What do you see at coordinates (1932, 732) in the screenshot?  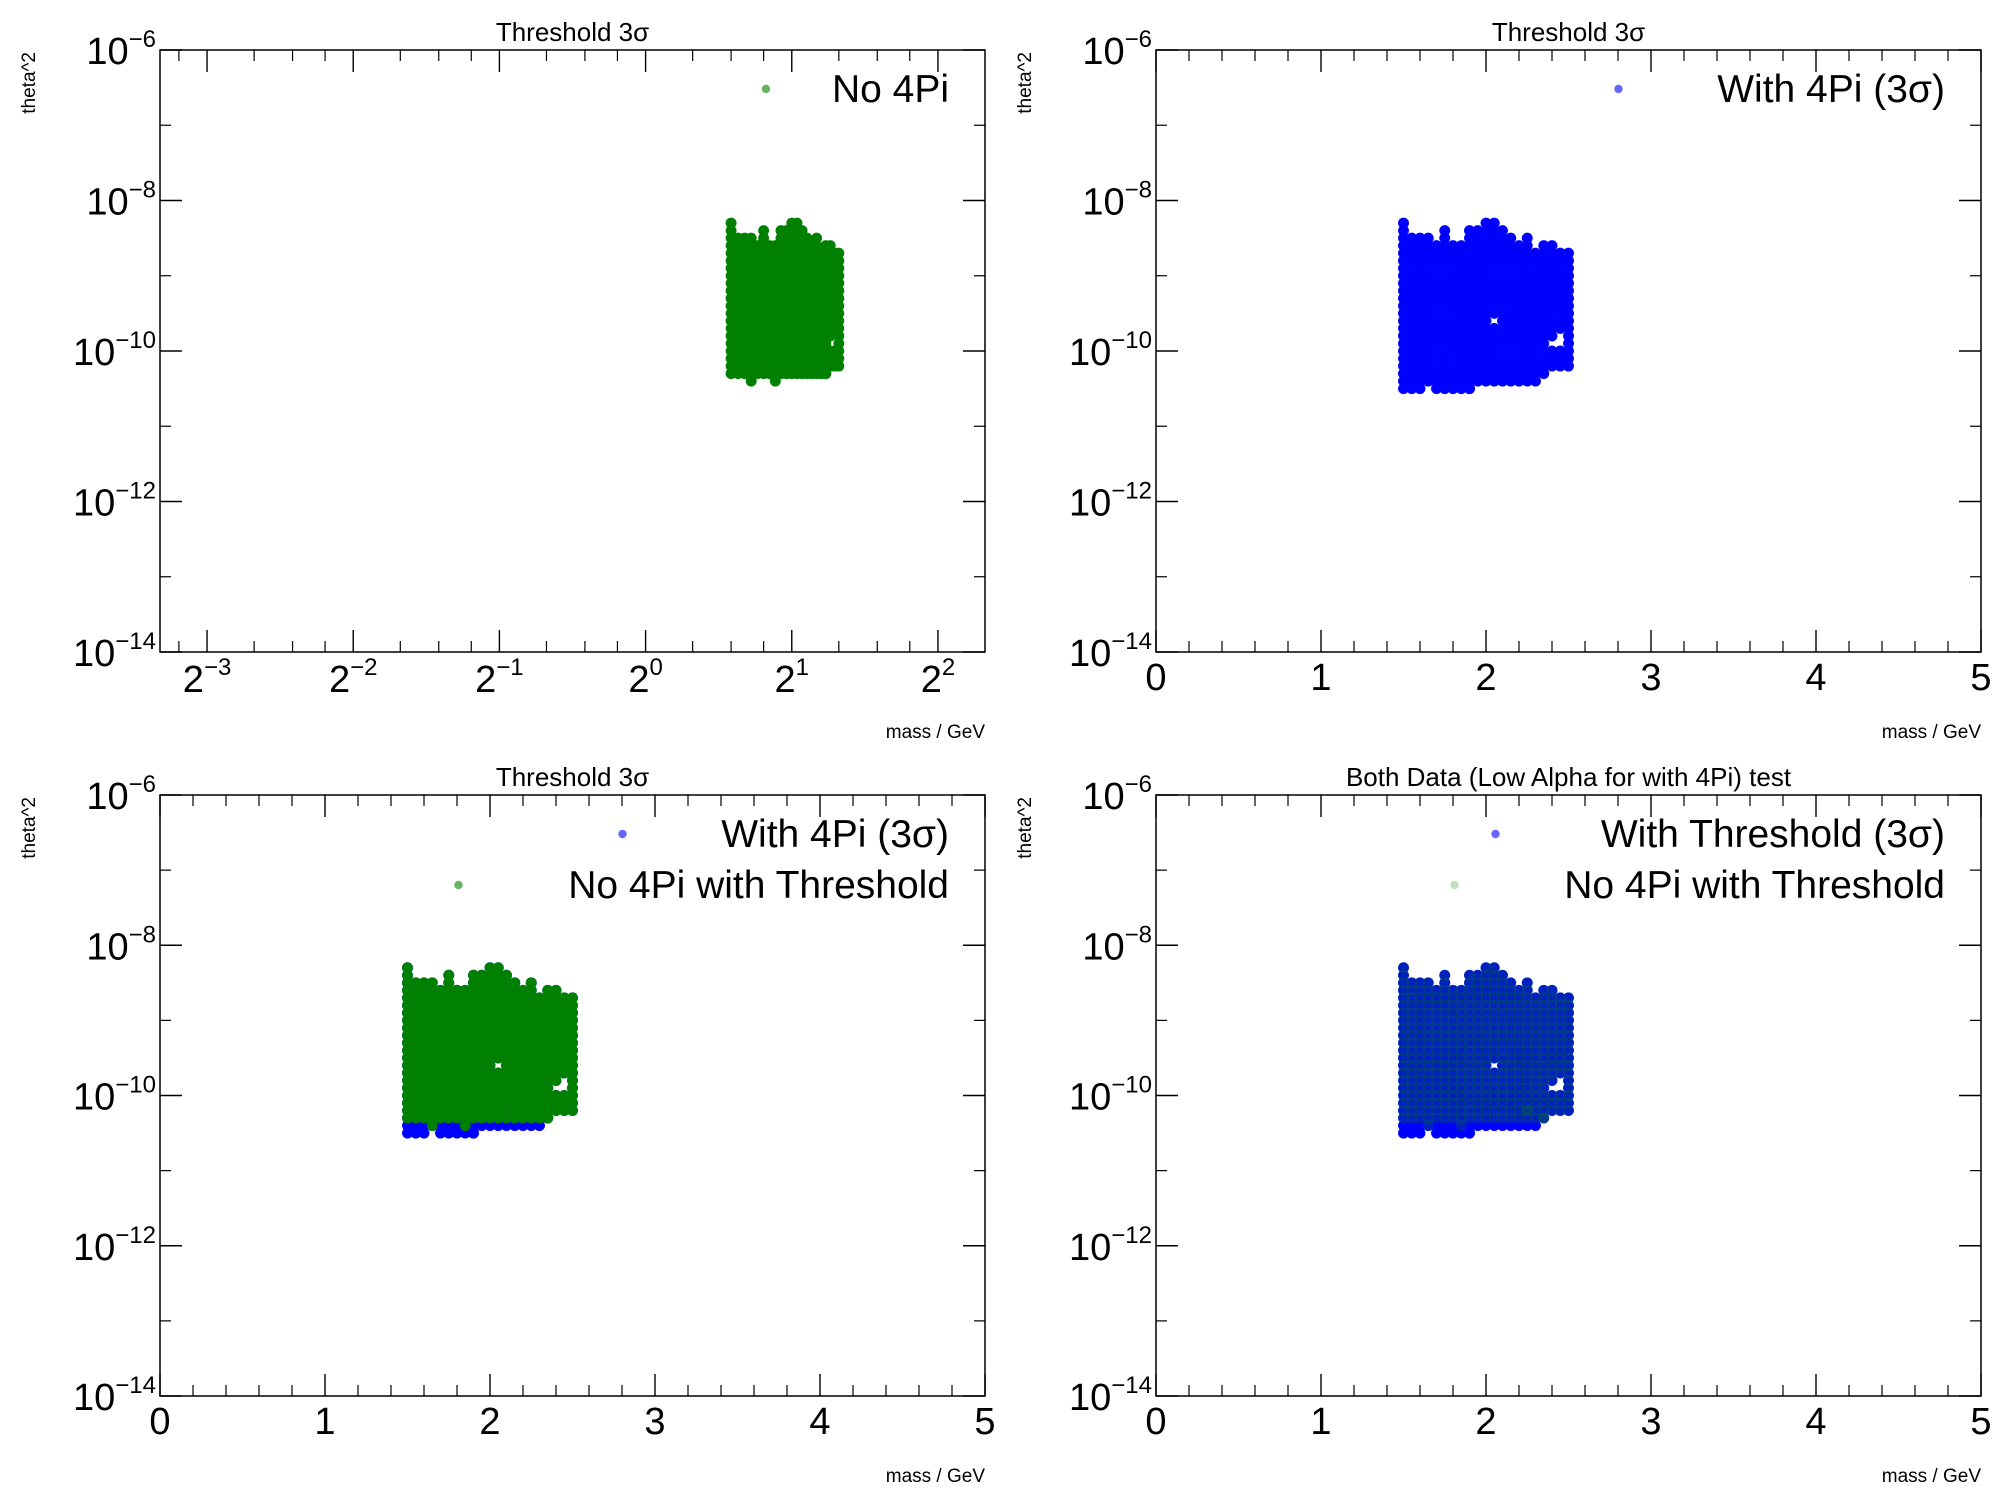 I see `x-axis-label: mass / GeV` at bounding box center [1932, 732].